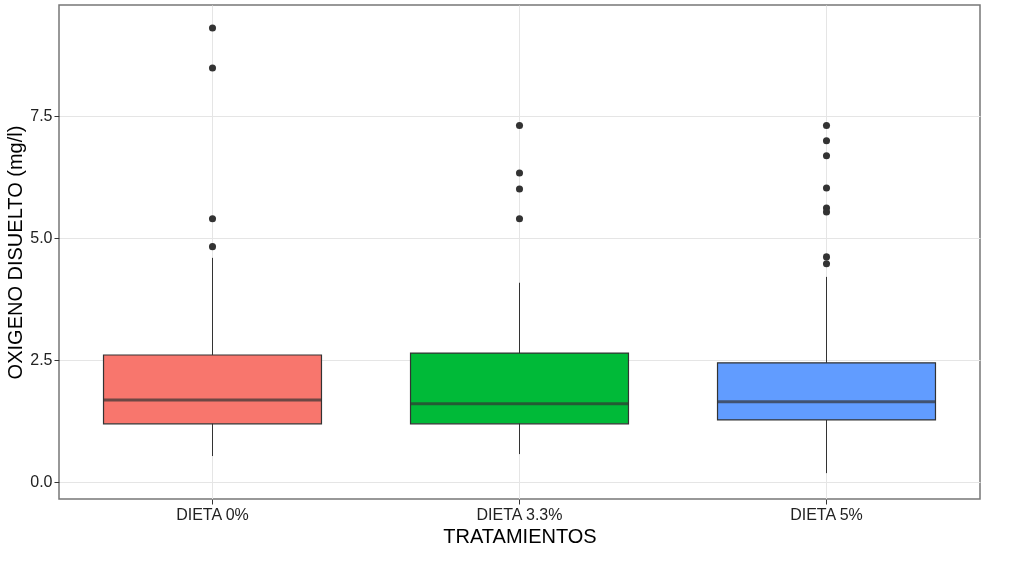 This screenshot has height=576, width=1023. What do you see at coordinates (826, 514) in the screenshot?
I see `x-tick-label: DIETA 5%` at bounding box center [826, 514].